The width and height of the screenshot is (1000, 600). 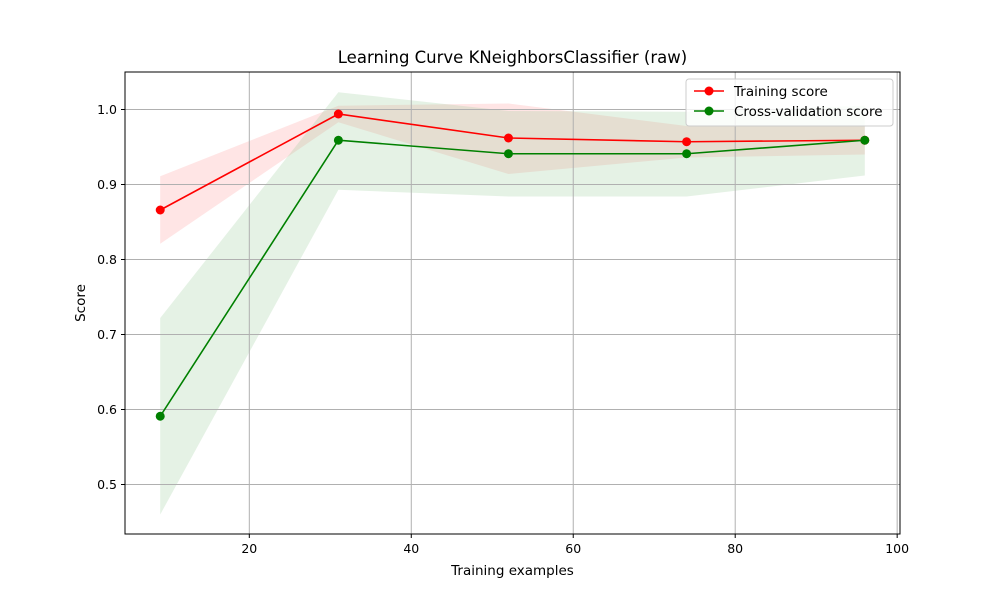 I want to click on legend-label-1: Cross-validation score, so click(x=808, y=112).